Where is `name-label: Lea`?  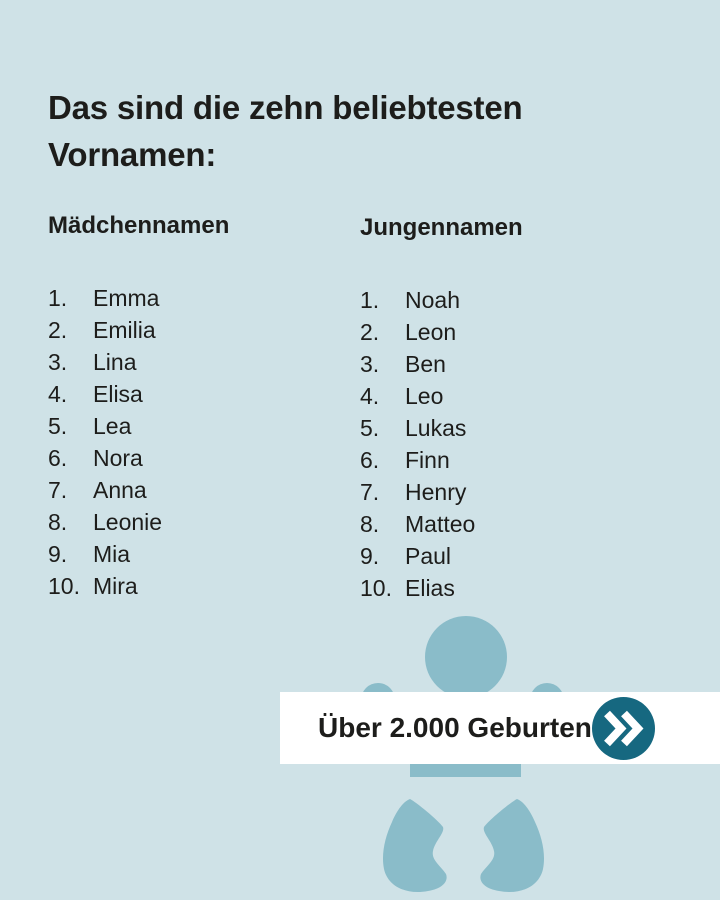 name-label: Lea is located at coordinates (112, 426).